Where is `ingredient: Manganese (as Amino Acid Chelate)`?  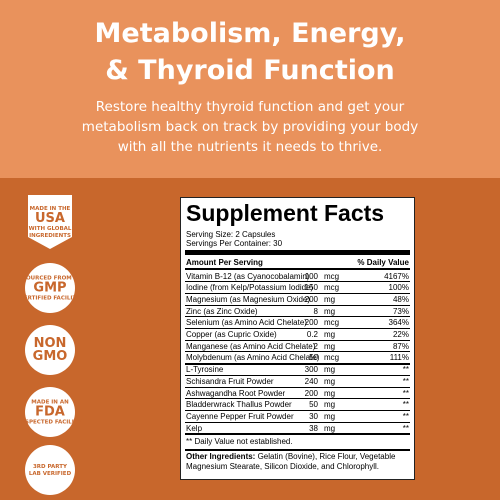 ingredient: Manganese (as Amino Acid Chelate) is located at coordinates (251, 346).